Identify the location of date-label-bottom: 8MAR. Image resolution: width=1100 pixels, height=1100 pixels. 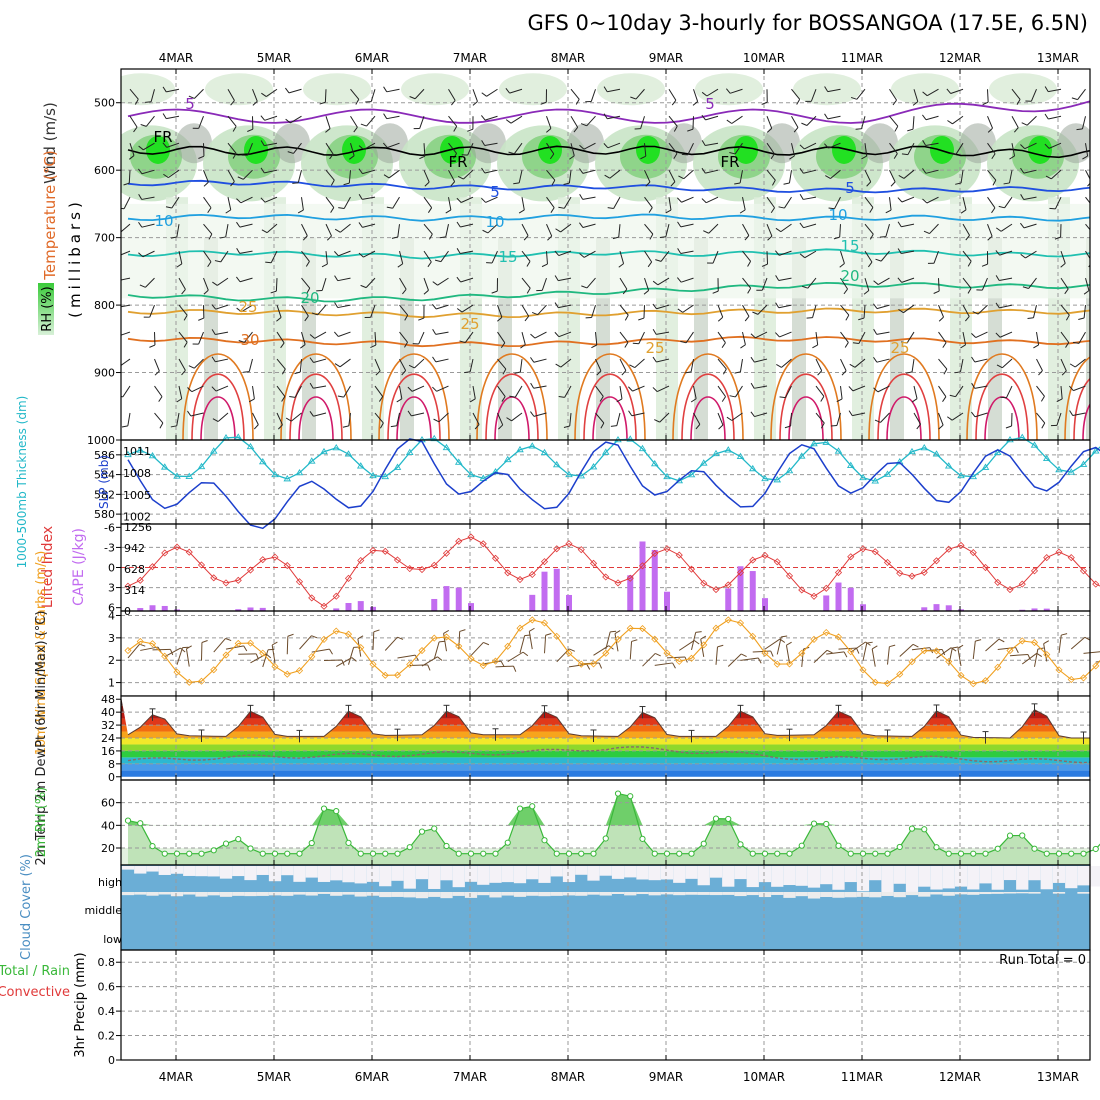
(568, 1077).